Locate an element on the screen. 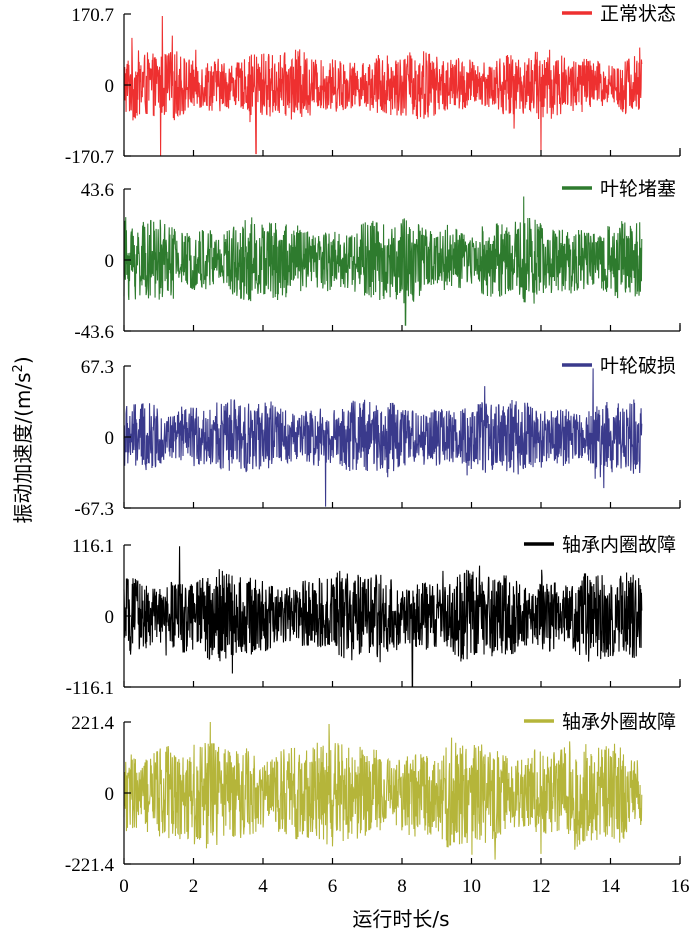  y-tick-label-4-1: 0 is located at coordinates (110, 617).